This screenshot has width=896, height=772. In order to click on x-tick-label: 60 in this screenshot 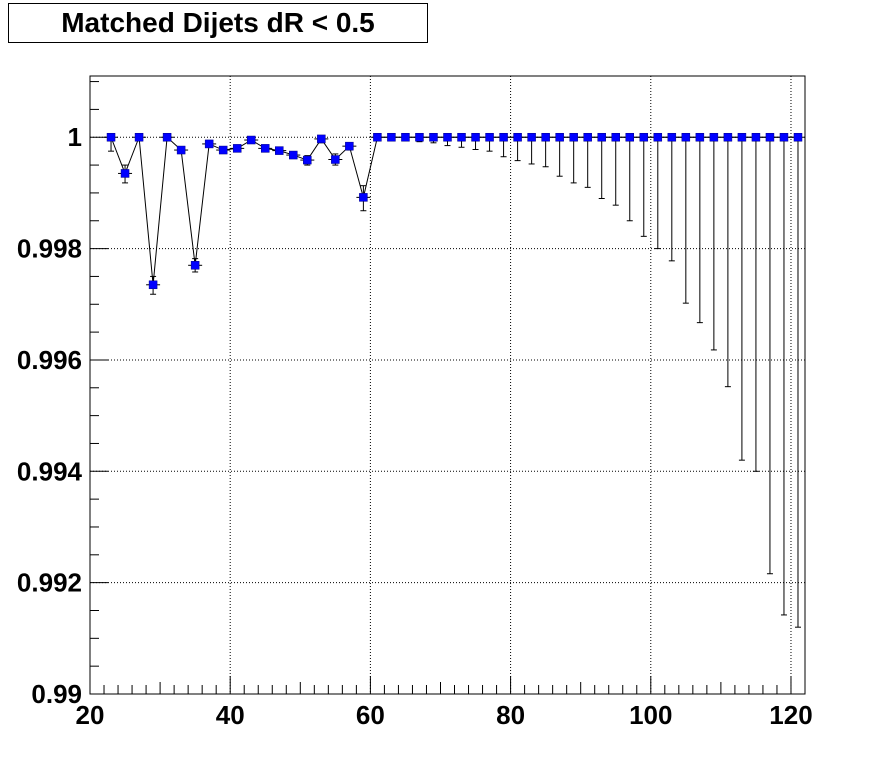, I will do `click(370, 715)`.